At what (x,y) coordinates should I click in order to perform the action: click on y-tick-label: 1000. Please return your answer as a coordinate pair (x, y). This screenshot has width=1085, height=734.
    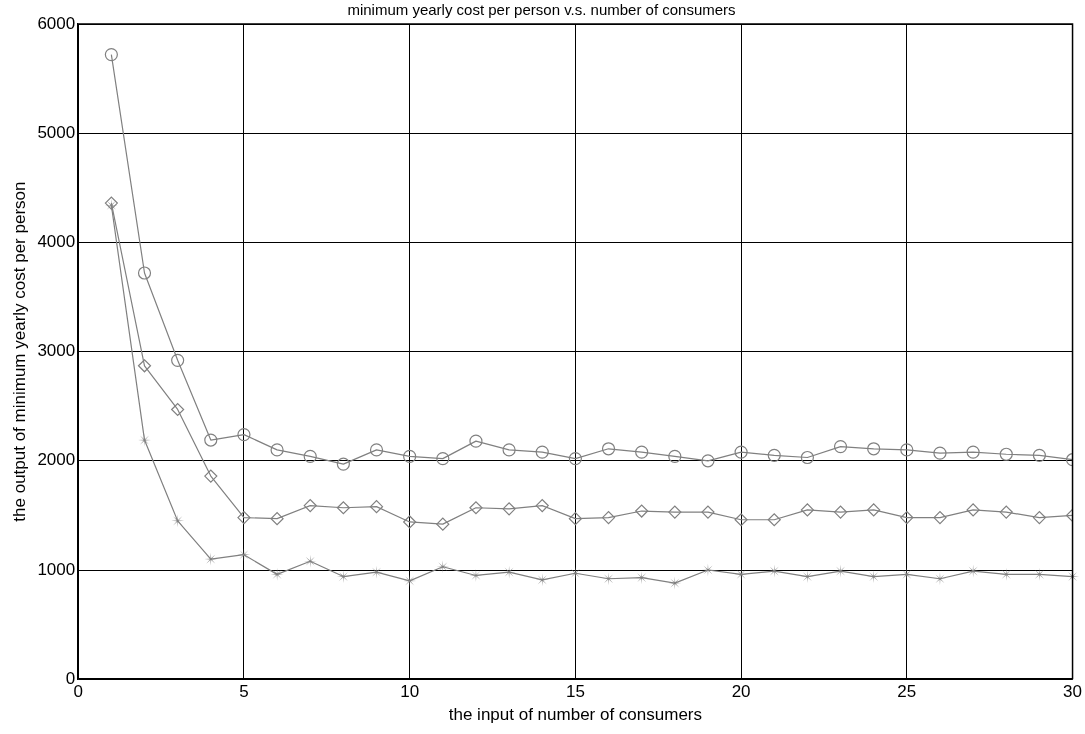
    Looking at the image, I should click on (56, 569).